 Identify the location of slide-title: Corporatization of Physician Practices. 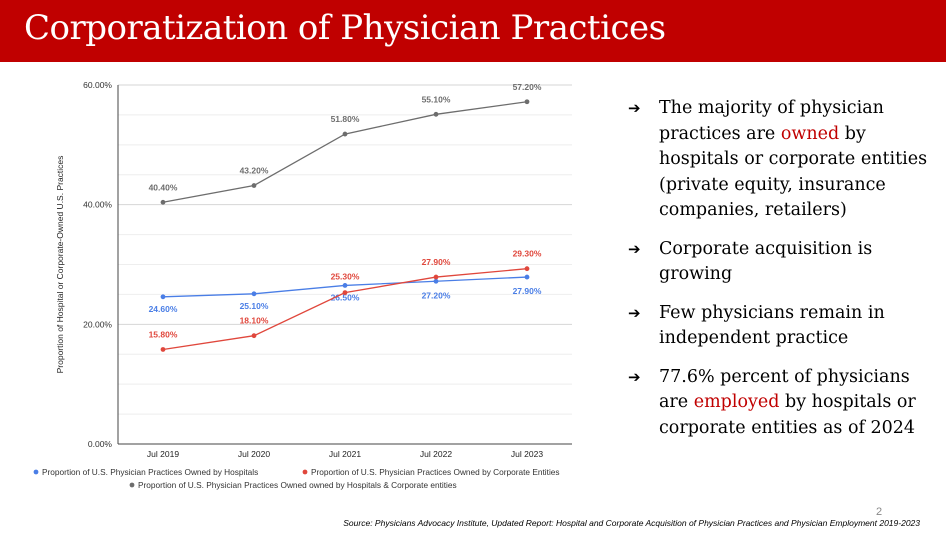
(345, 28).